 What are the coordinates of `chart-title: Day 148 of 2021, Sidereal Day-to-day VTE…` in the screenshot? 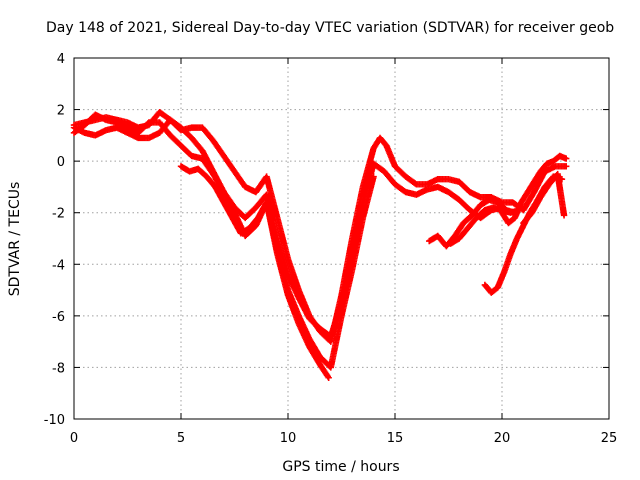 It's located at (330, 28).